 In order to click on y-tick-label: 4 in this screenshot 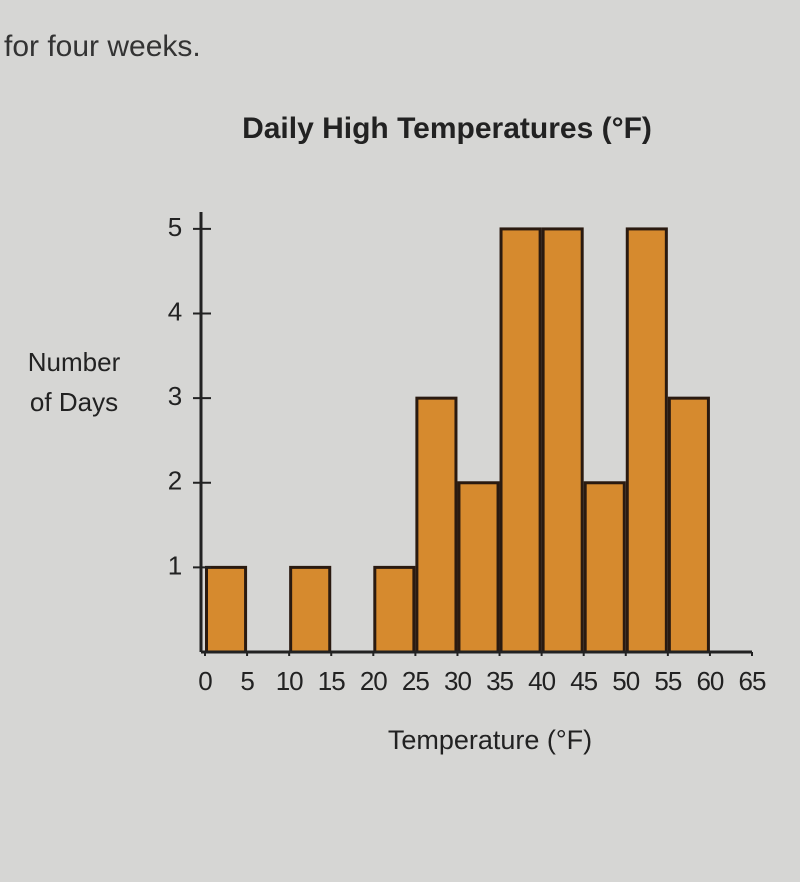, I will do `click(175, 311)`.